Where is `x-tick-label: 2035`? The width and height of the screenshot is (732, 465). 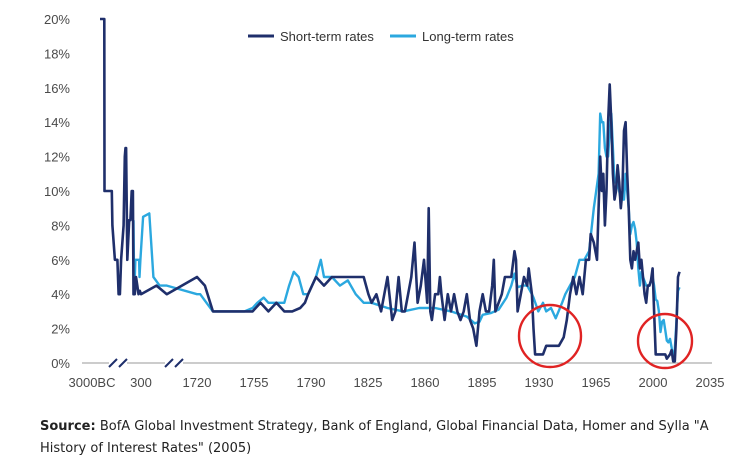 x-tick-label: 2035 is located at coordinates (710, 382).